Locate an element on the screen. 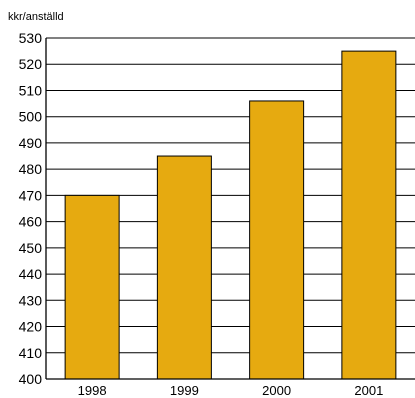  y-tick-label: 450 is located at coordinates (31, 248).